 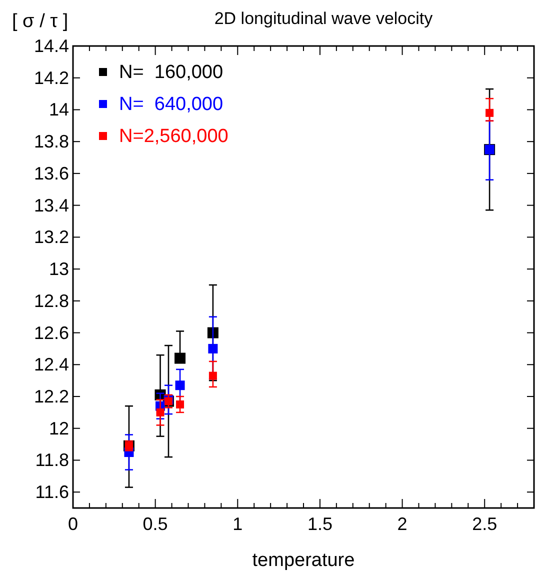 I want to click on legend-label: N= 640,000, so click(x=171, y=104).